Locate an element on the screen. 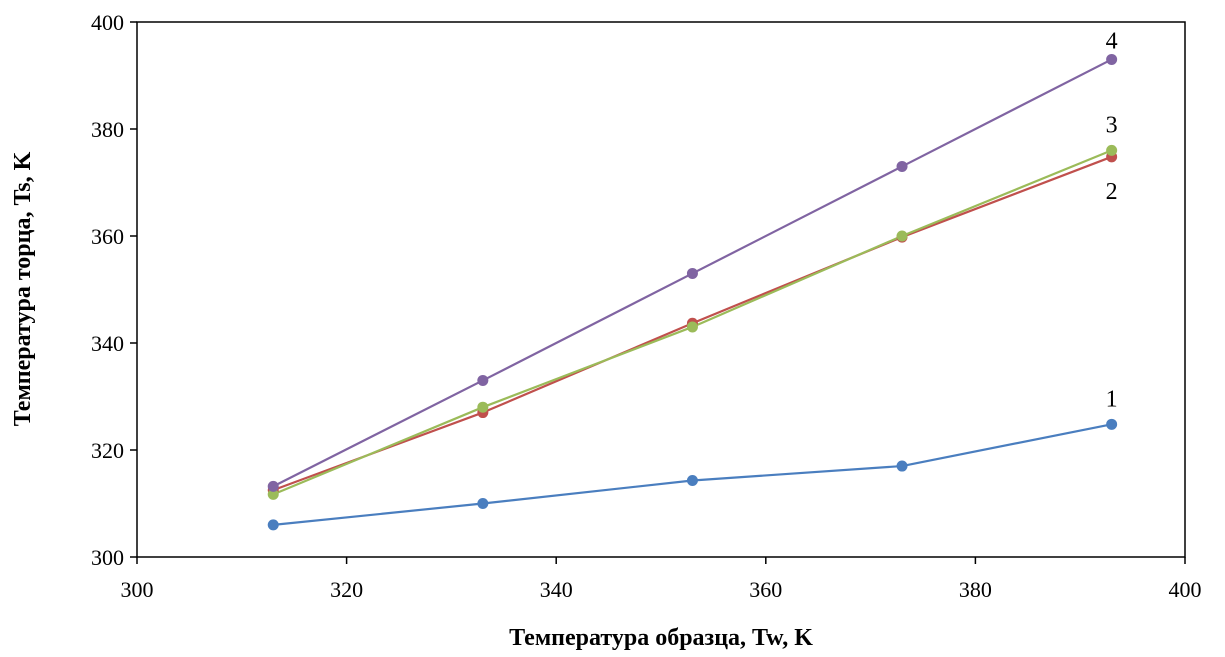  x-axis-title: Температура образца, Tw, K is located at coordinates (661, 638).